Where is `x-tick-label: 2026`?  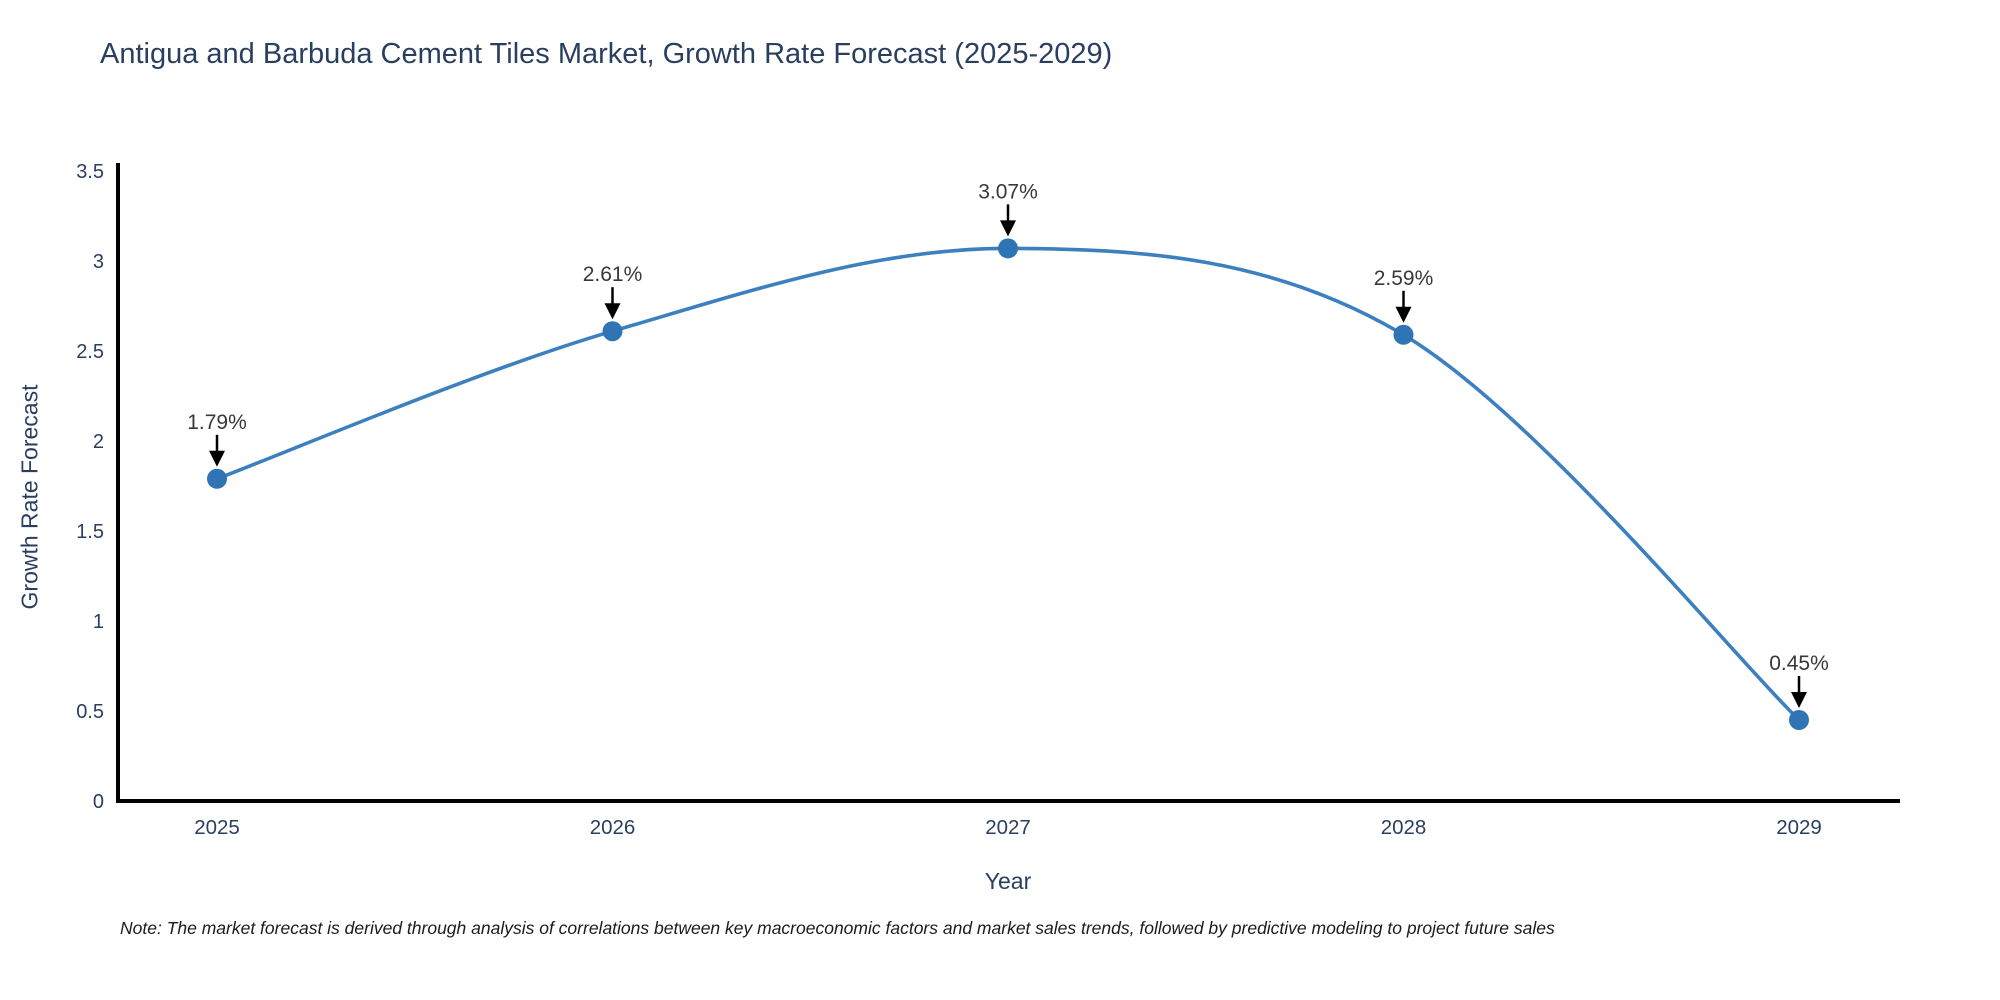 x-tick-label: 2026 is located at coordinates (613, 827).